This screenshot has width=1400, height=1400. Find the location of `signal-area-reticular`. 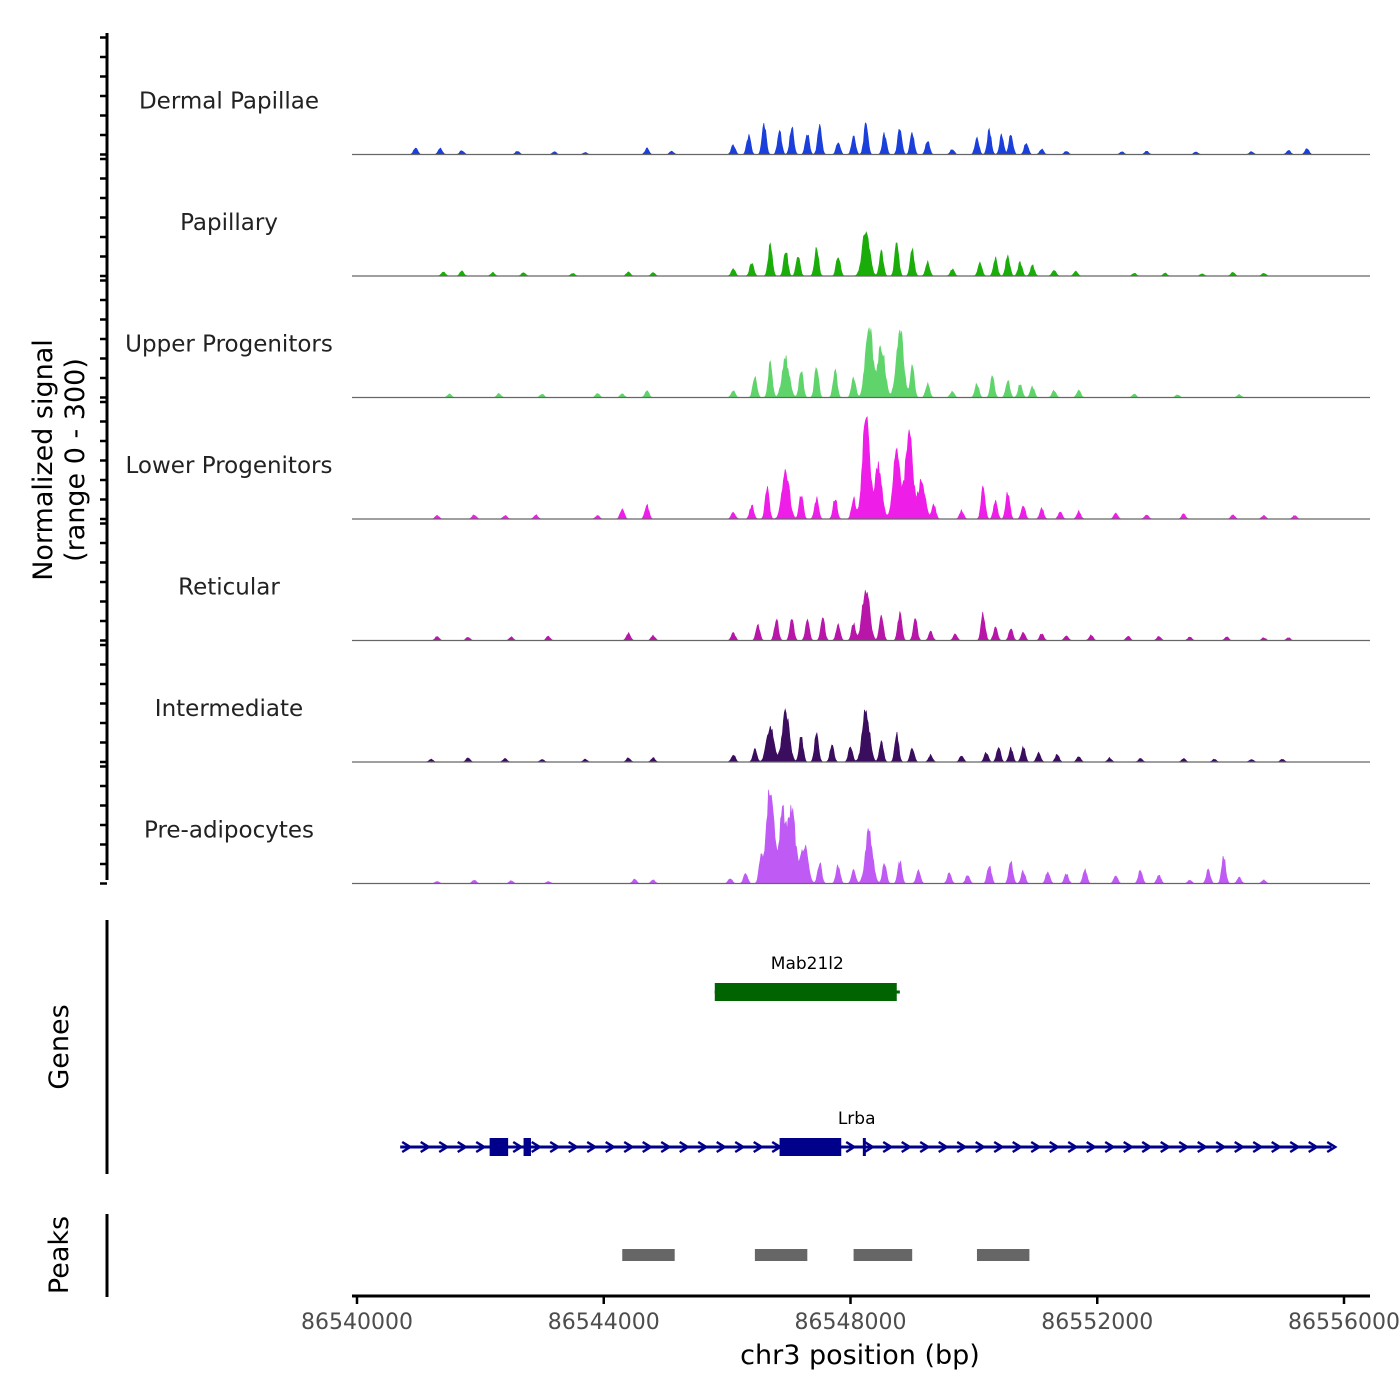

signal-area-reticular is located at coordinates (860, 615).